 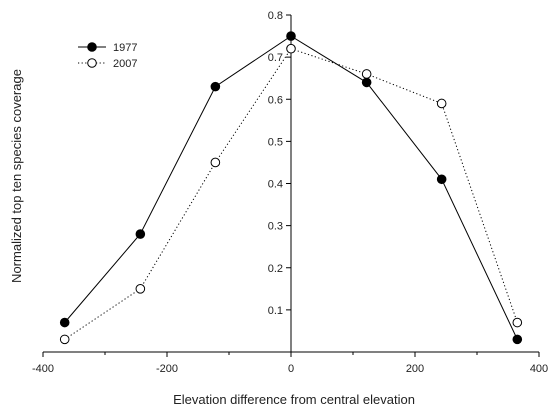 I want to click on legend-marker-2007, so click(x=92, y=63).